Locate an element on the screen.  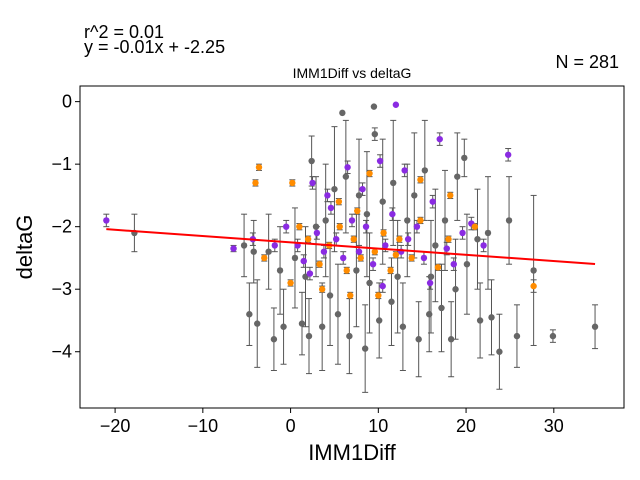
x-tick-label: −10 is located at coordinates (203, 426).